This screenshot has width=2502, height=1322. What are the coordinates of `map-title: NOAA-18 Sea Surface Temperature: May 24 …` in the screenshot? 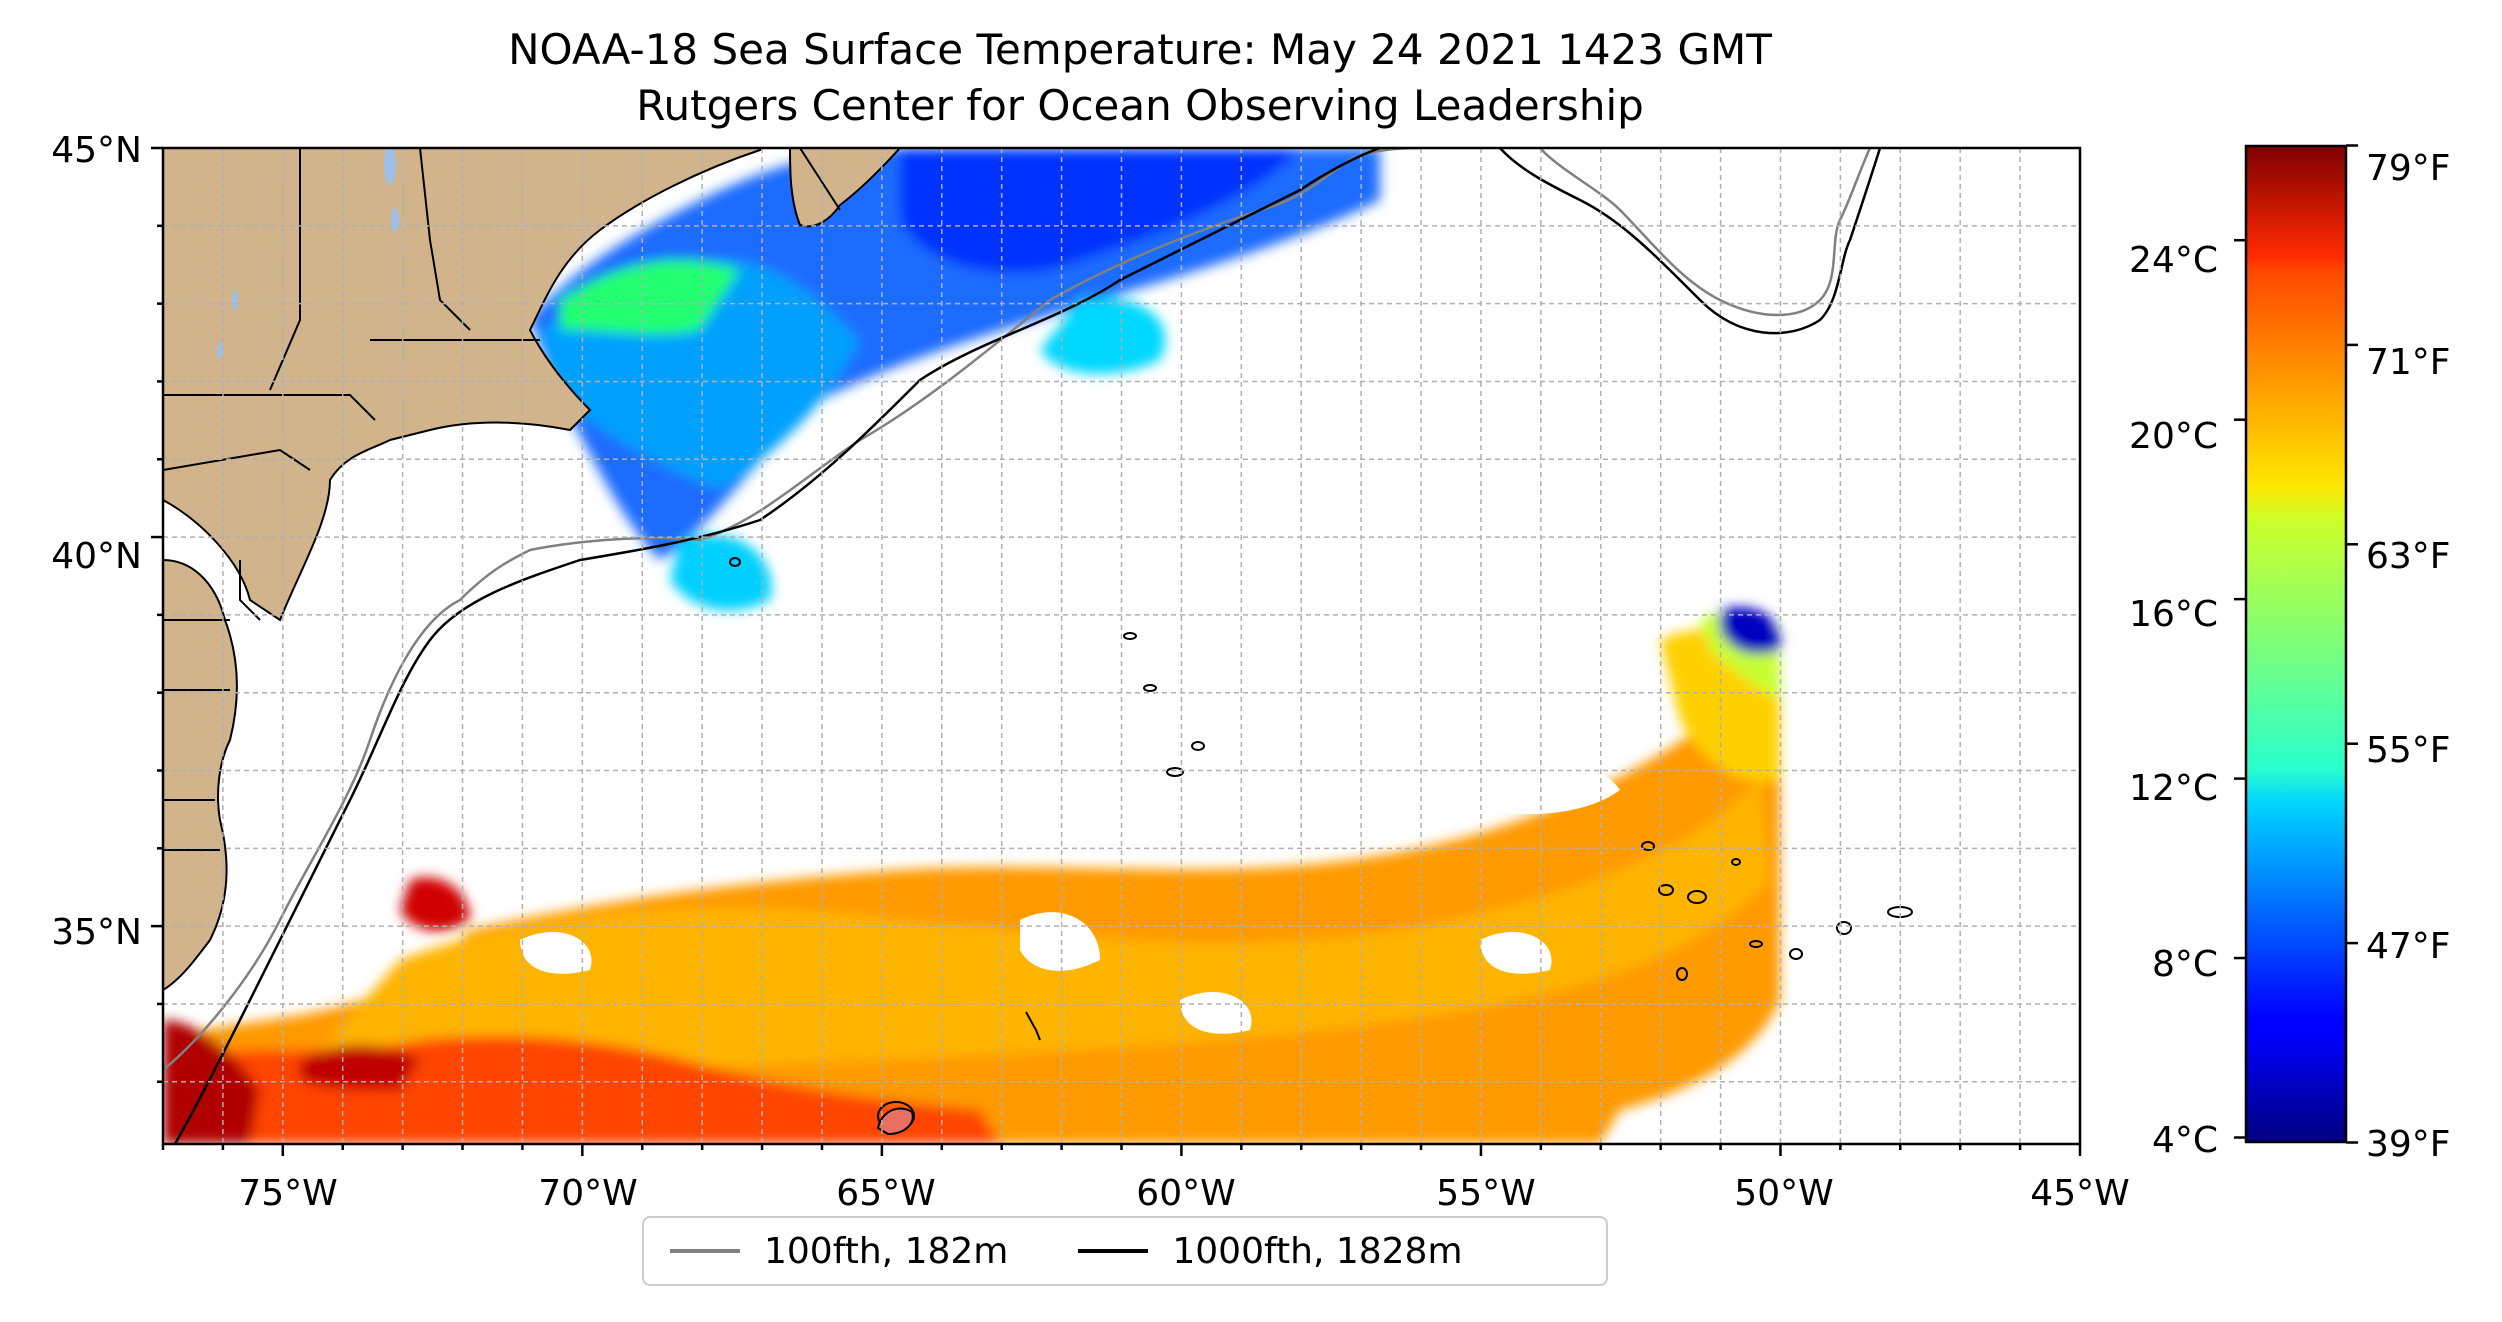 It's located at (1140, 49).